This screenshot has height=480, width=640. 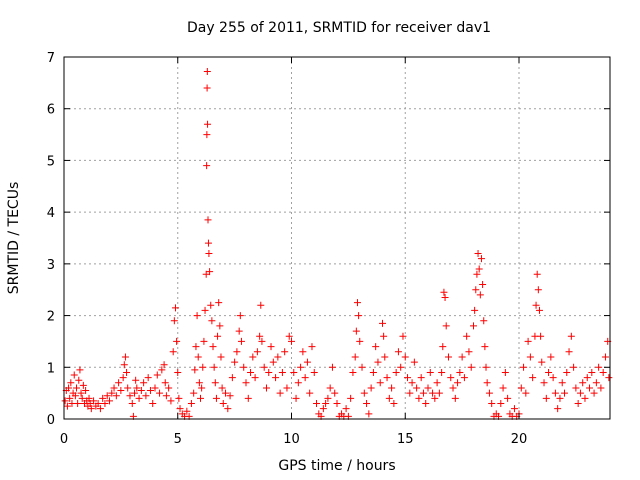 I want to click on y-tick-label: 2, so click(x=51, y=317).